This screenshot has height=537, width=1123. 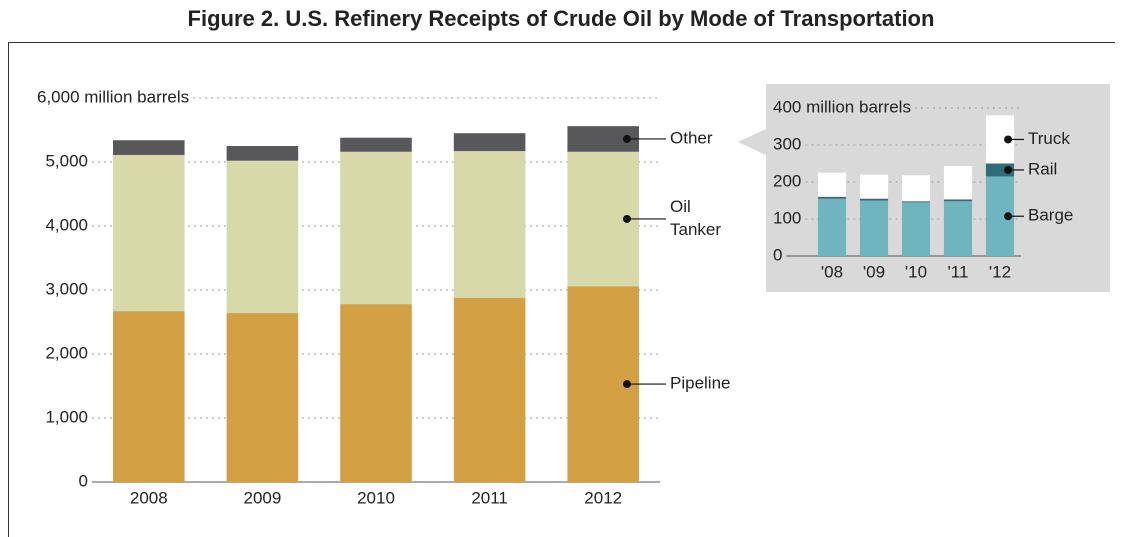 I want to click on y-tick-label: 5,000, so click(x=66, y=160).